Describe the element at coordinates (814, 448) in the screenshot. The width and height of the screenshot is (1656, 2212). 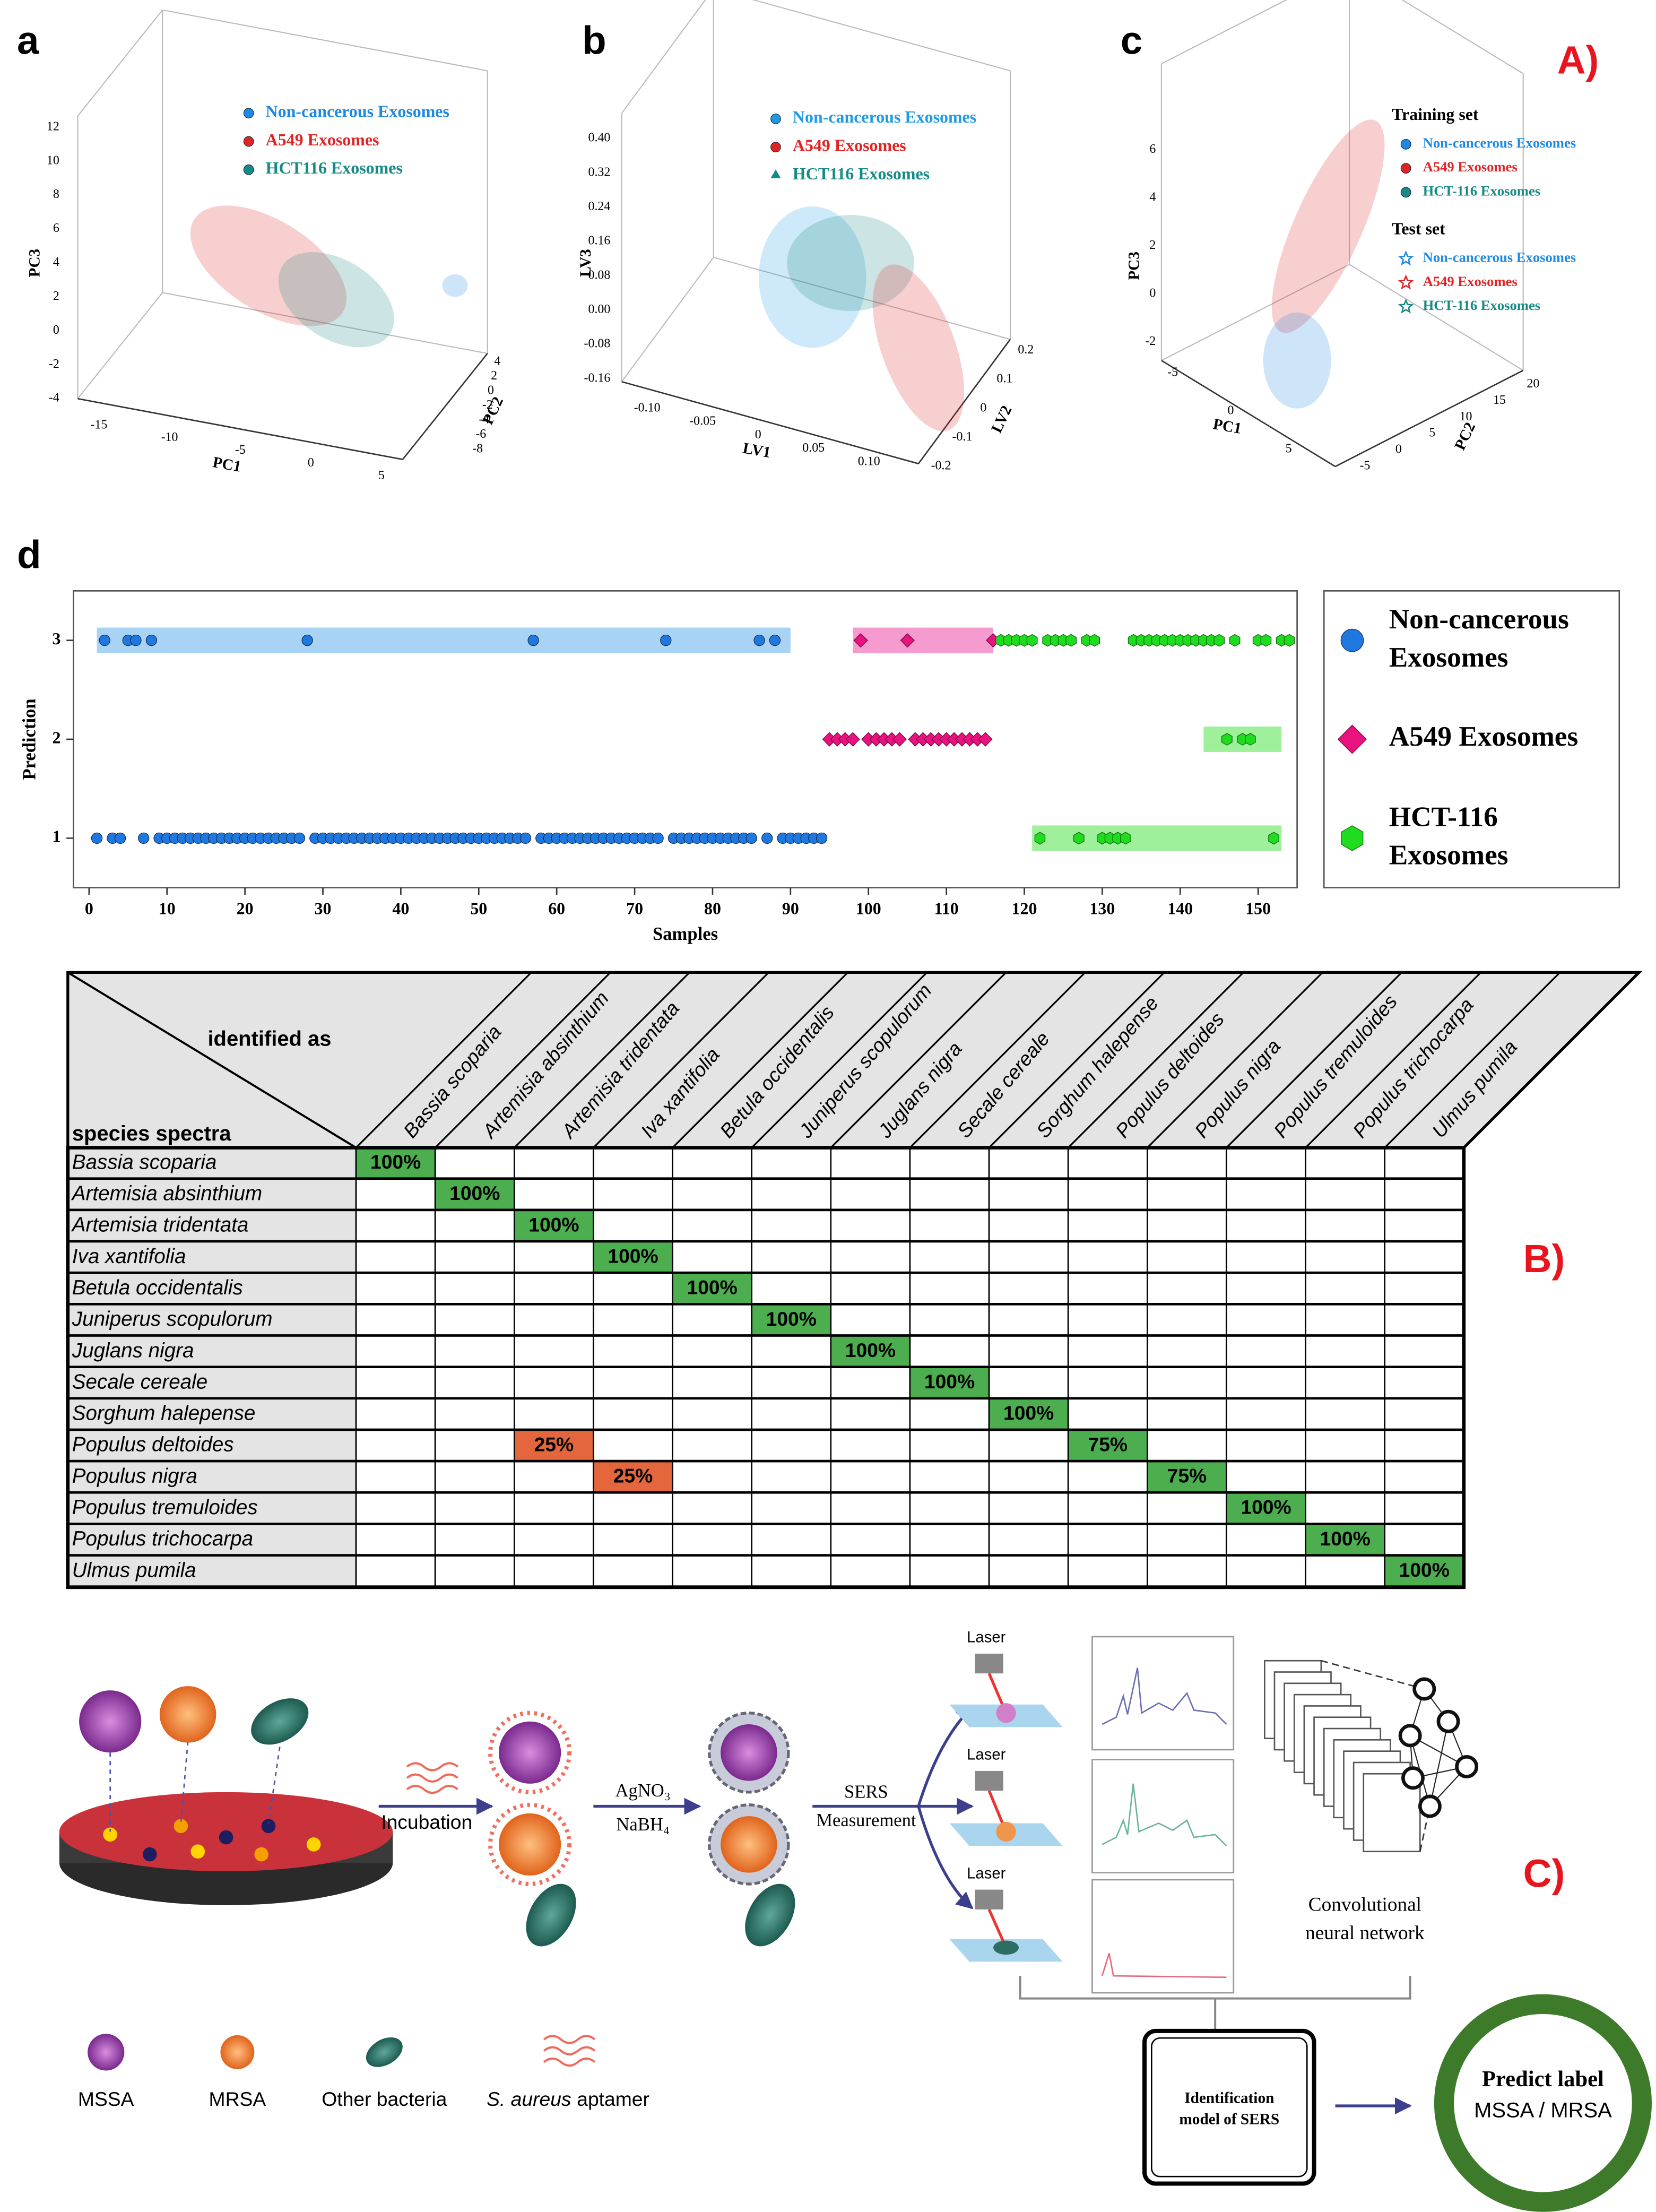
I see `tick-label: 0.05` at that location.